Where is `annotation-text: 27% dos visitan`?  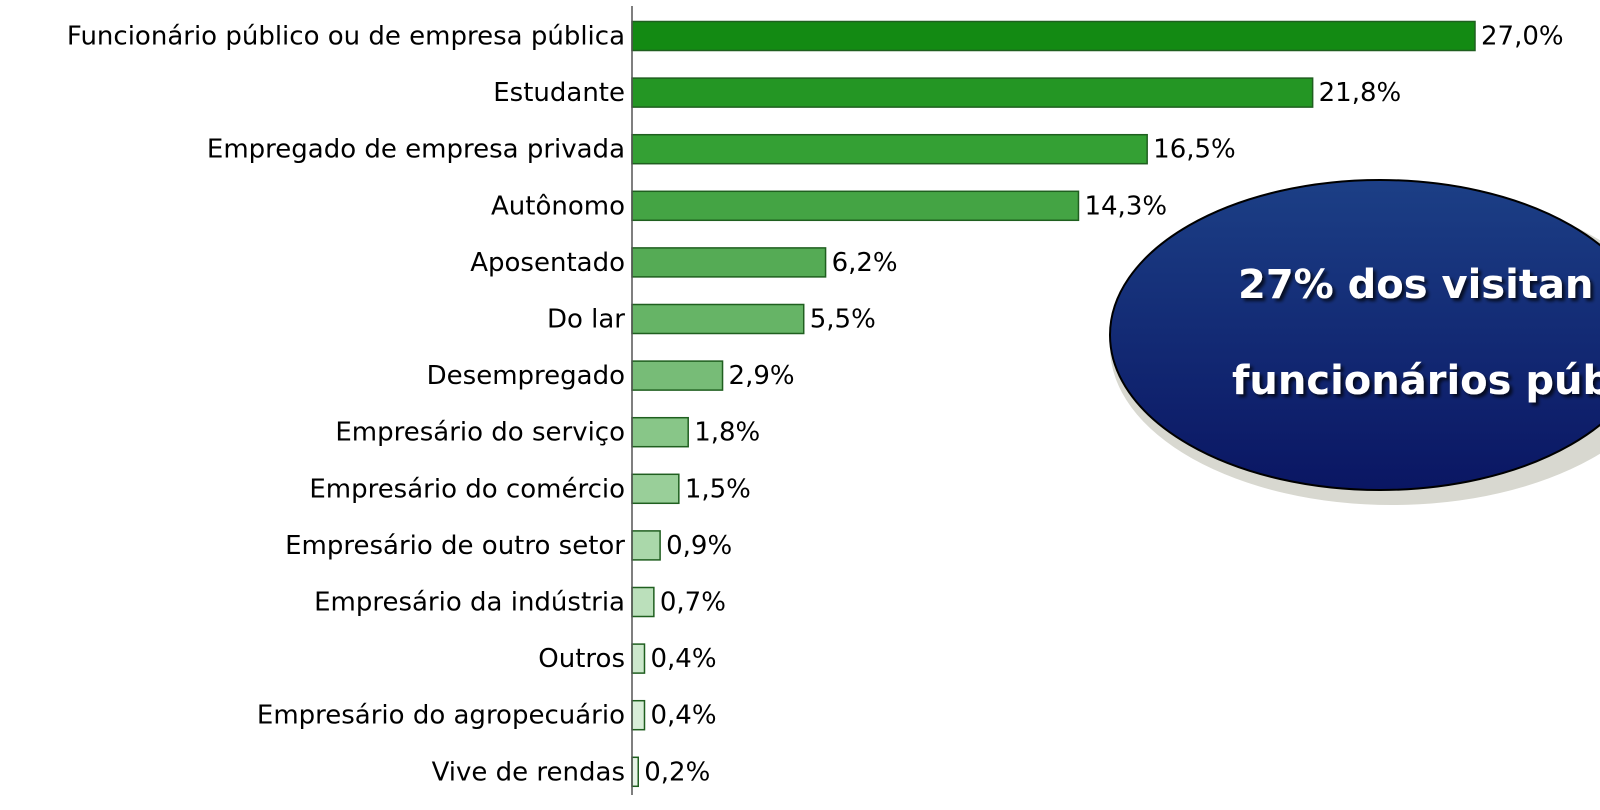
annotation-text: 27% dos visitan is located at coordinates (1415, 285).